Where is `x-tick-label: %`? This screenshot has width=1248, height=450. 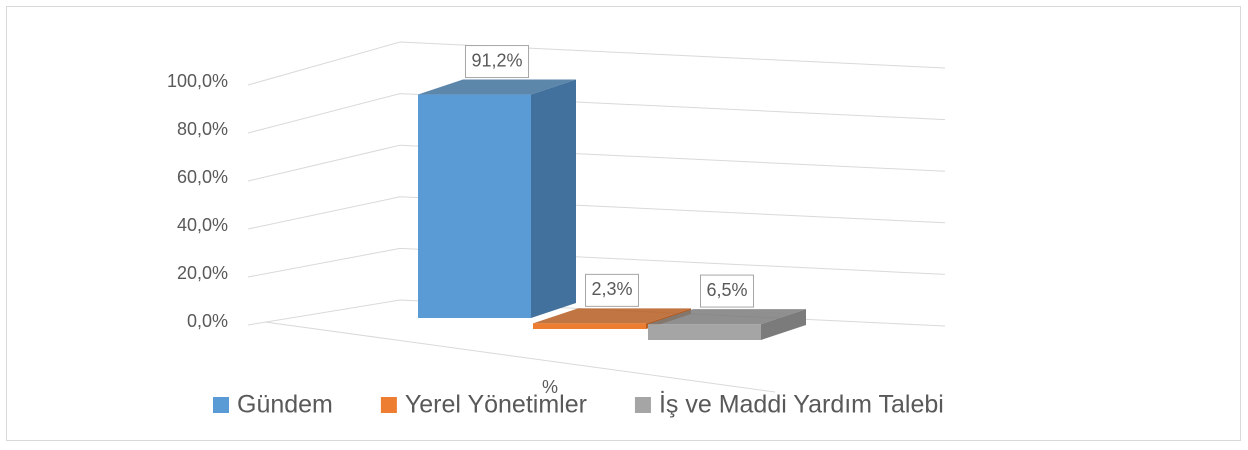
x-tick-label: % is located at coordinates (550, 387).